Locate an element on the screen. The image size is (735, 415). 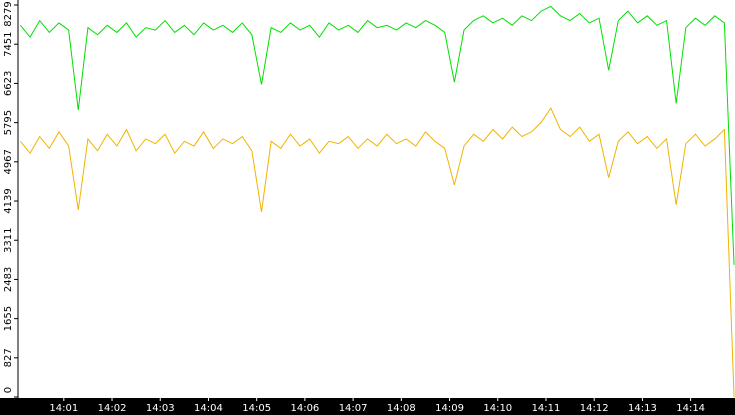
y-tick-label: 0 is located at coordinates (8, 390).